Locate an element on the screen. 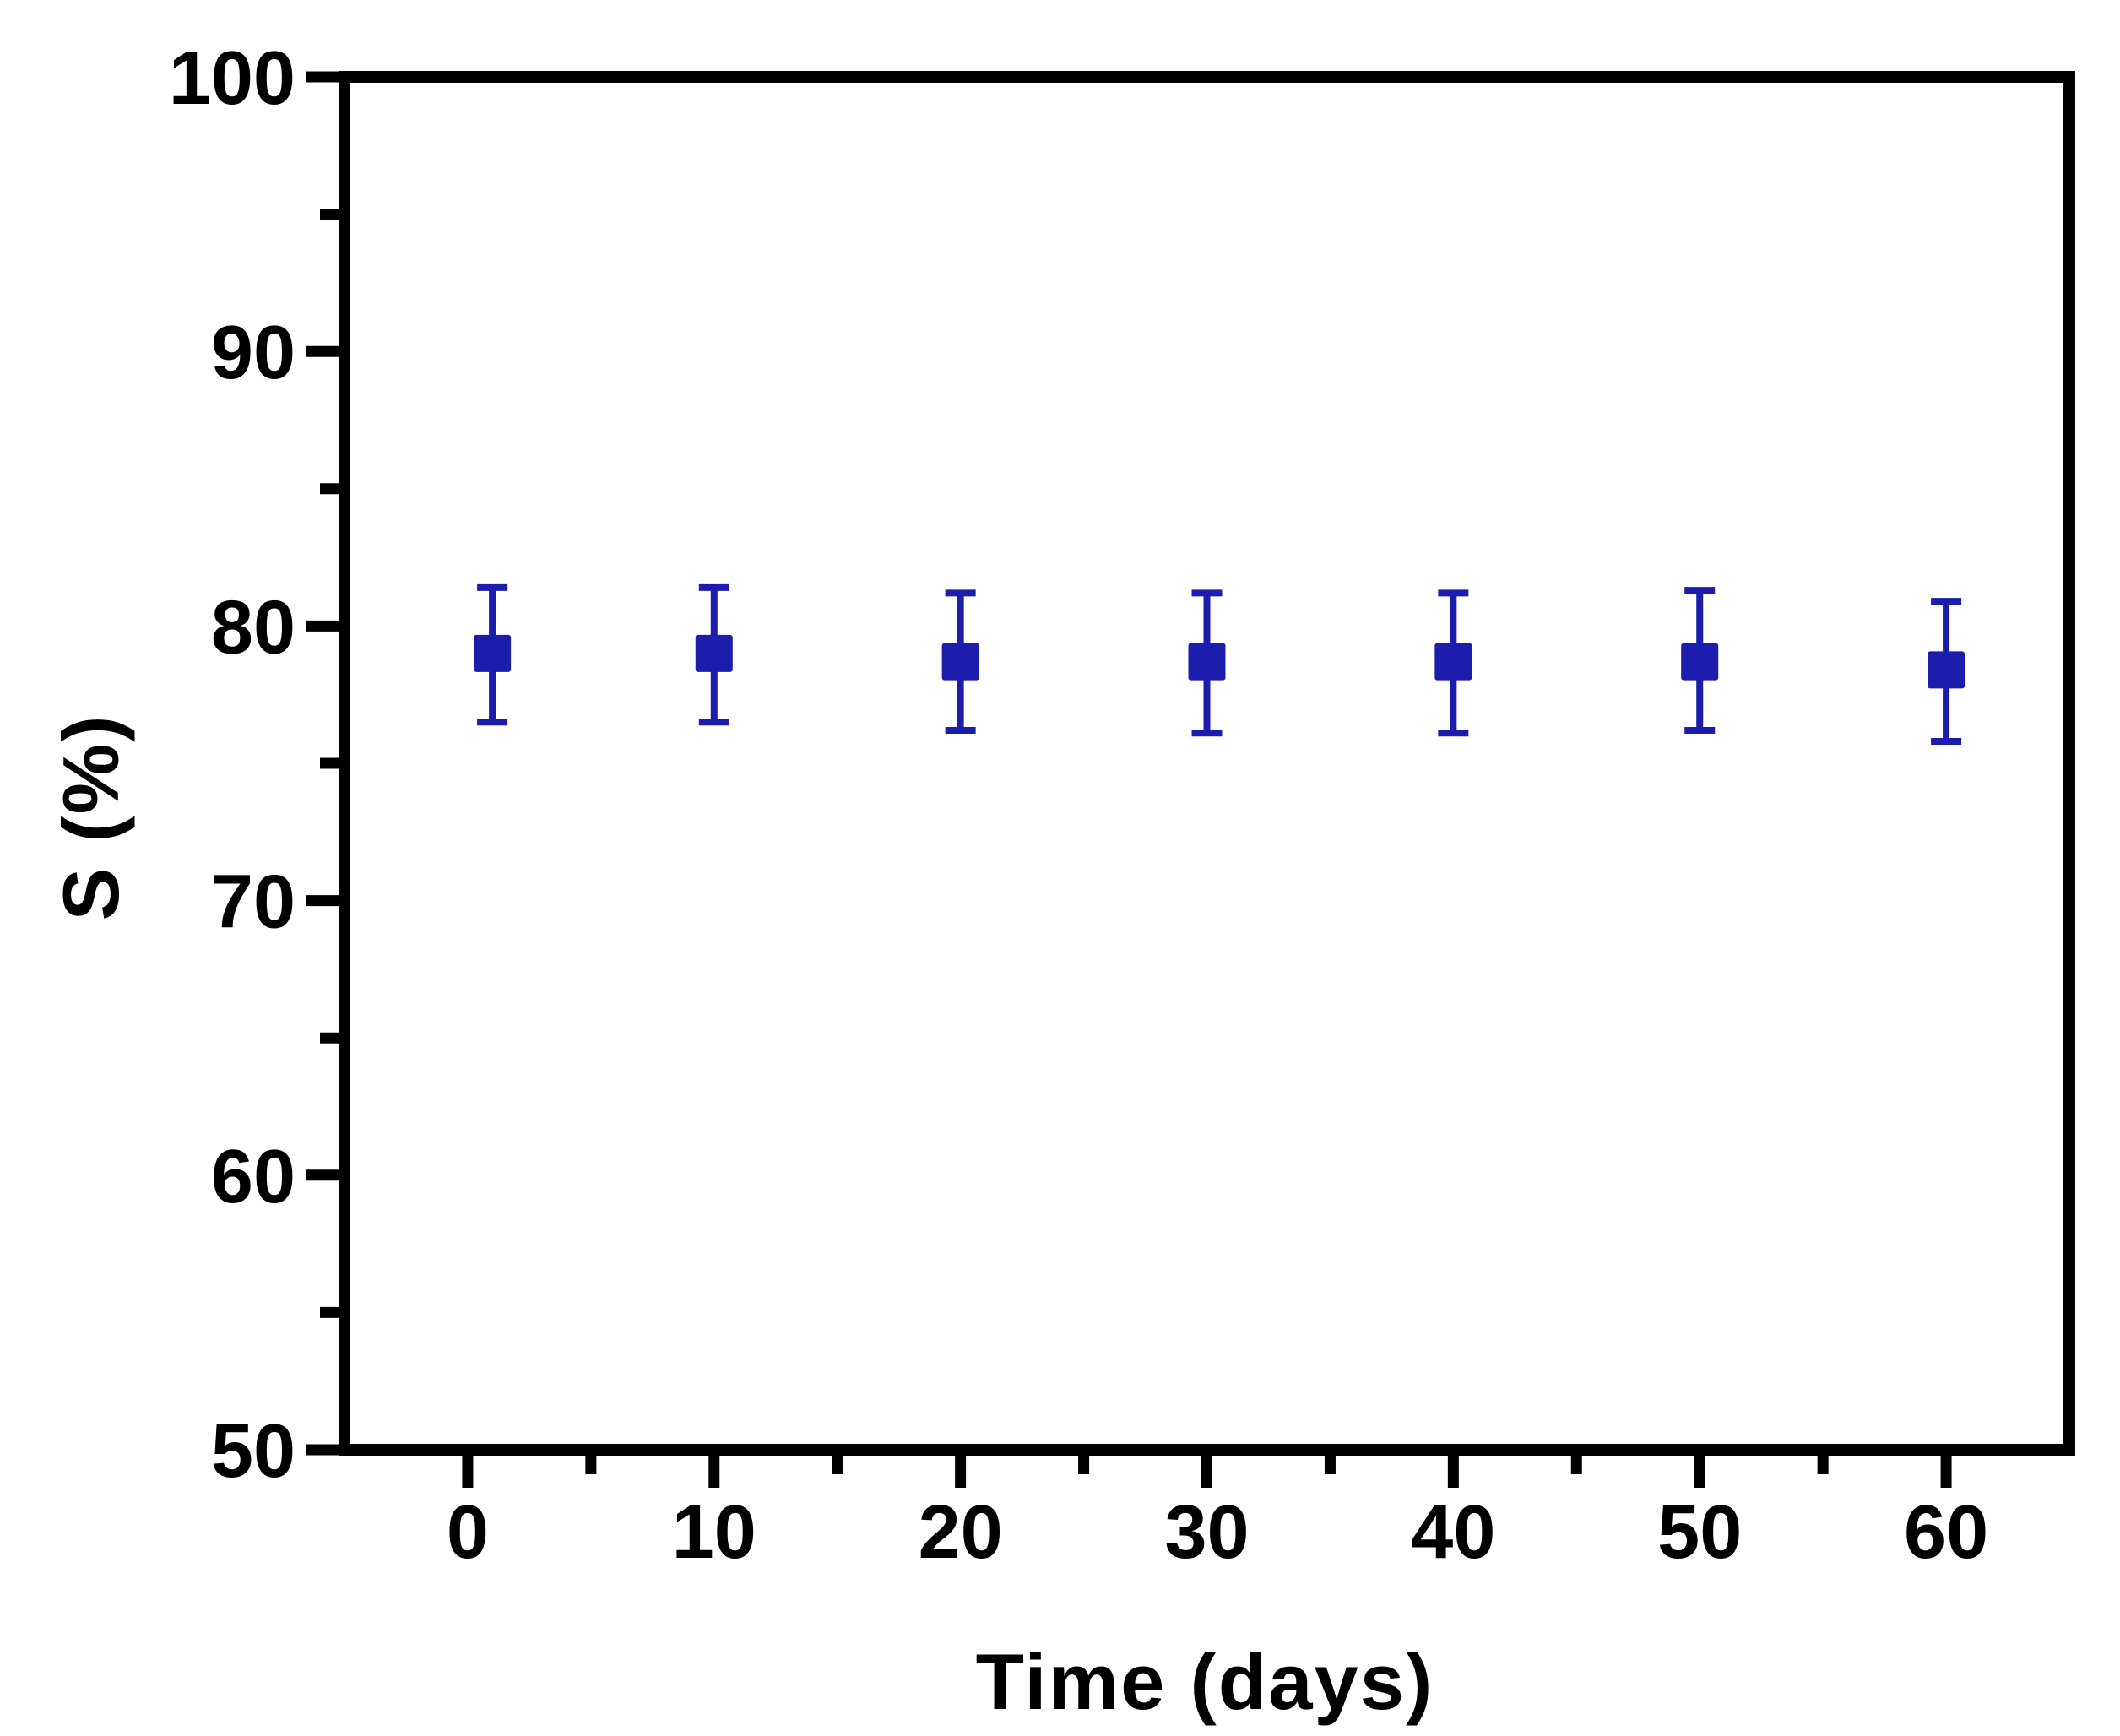  y-tick-label: 80 is located at coordinates (253, 627).